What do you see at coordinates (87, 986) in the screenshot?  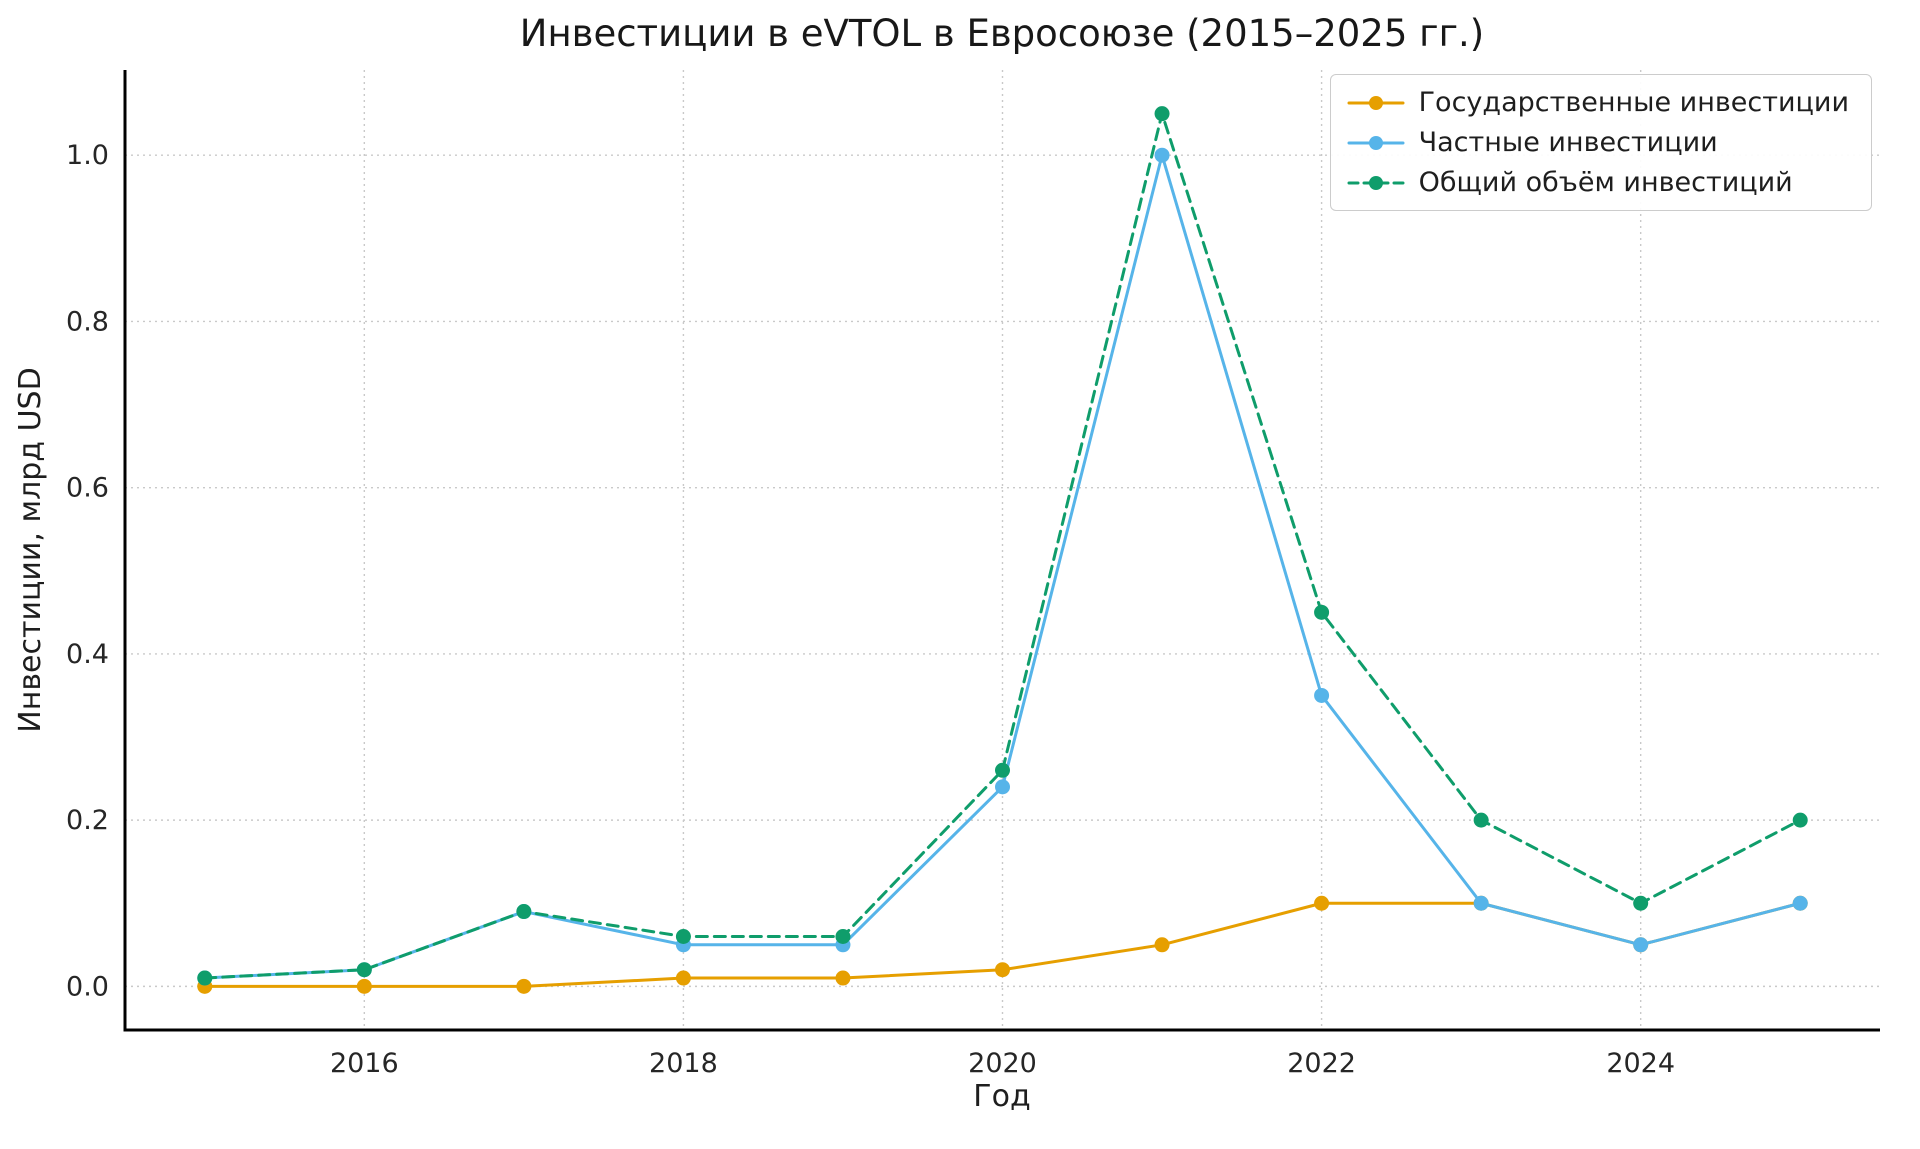 I see `y-tick-label: 0.0` at bounding box center [87, 986].